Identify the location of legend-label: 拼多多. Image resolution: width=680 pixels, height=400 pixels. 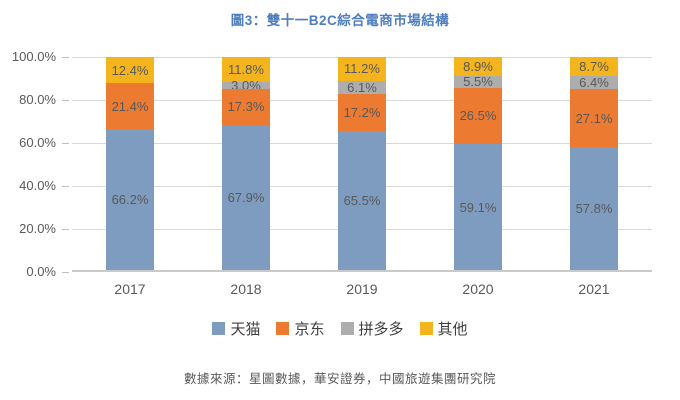
(381, 329).